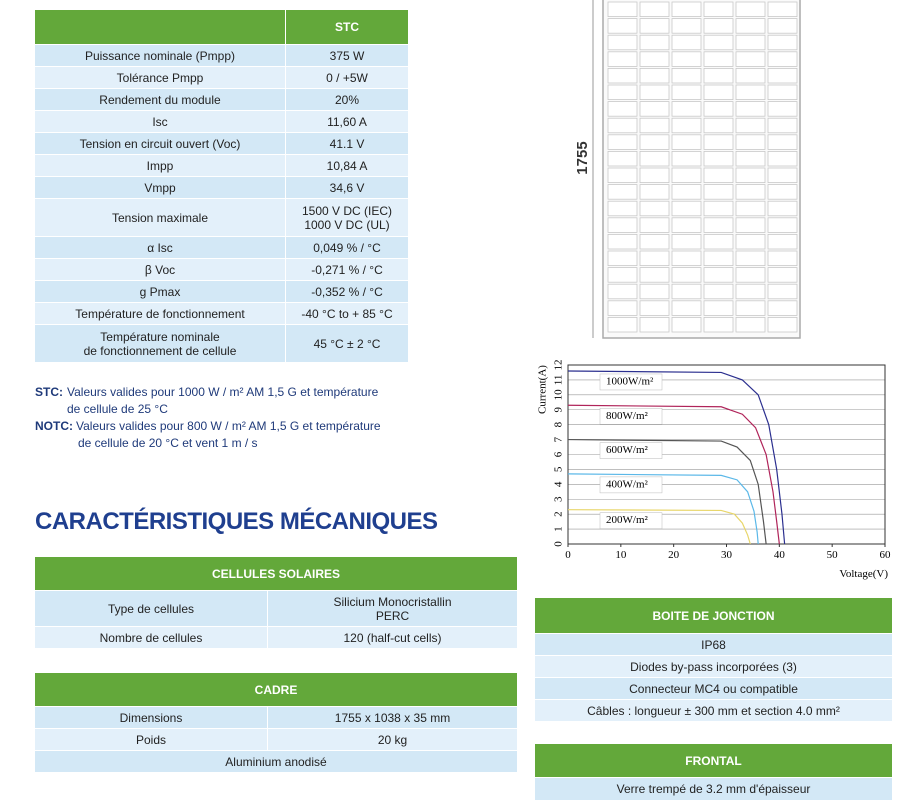 The image size is (924, 808). What do you see at coordinates (347, 165) in the screenshot?
I see `cell: 10,84 A` at bounding box center [347, 165].